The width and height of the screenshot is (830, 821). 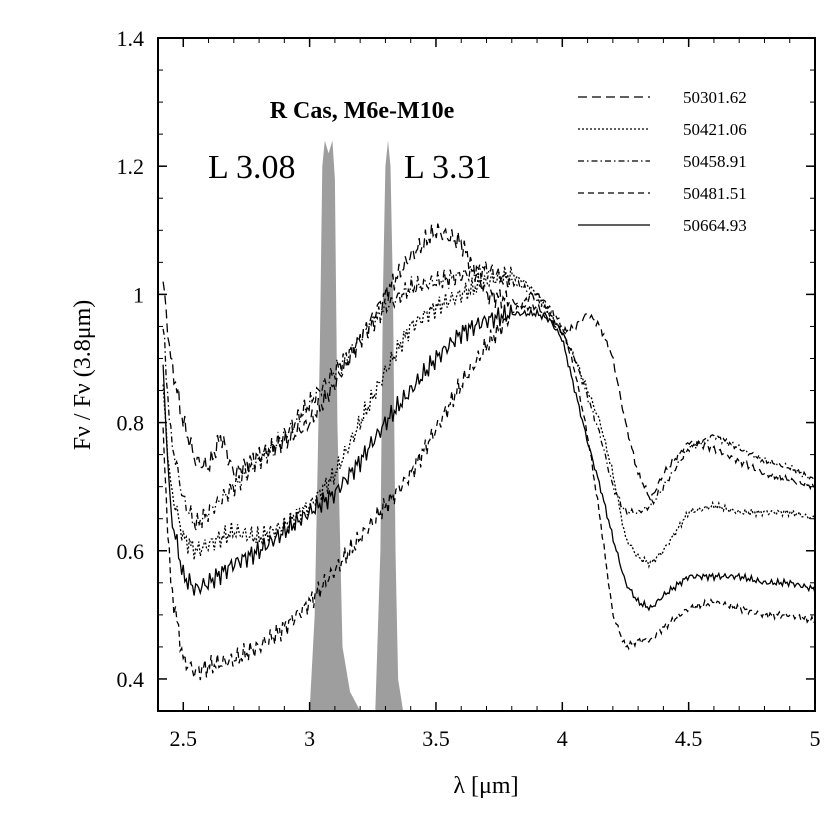 I want to click on legend-label: 50421.06, so click(x=715, y=129).